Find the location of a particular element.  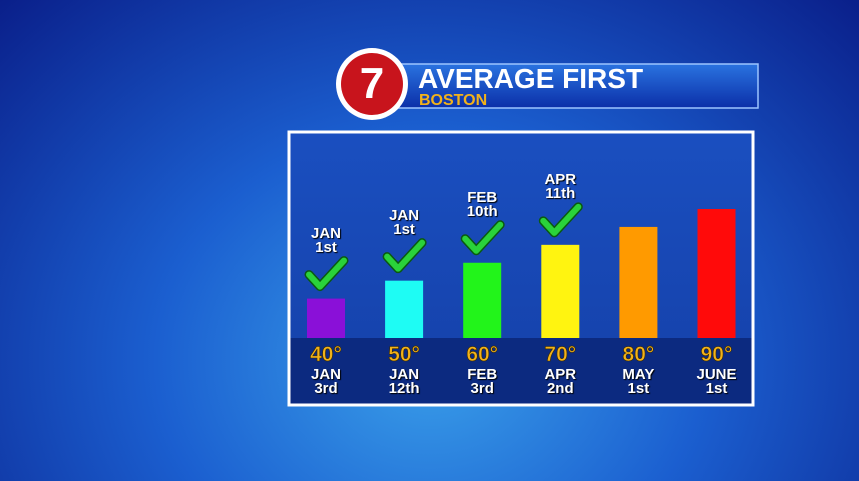

category-label-box: FEB 3rd is located at coordinates (482, 382).